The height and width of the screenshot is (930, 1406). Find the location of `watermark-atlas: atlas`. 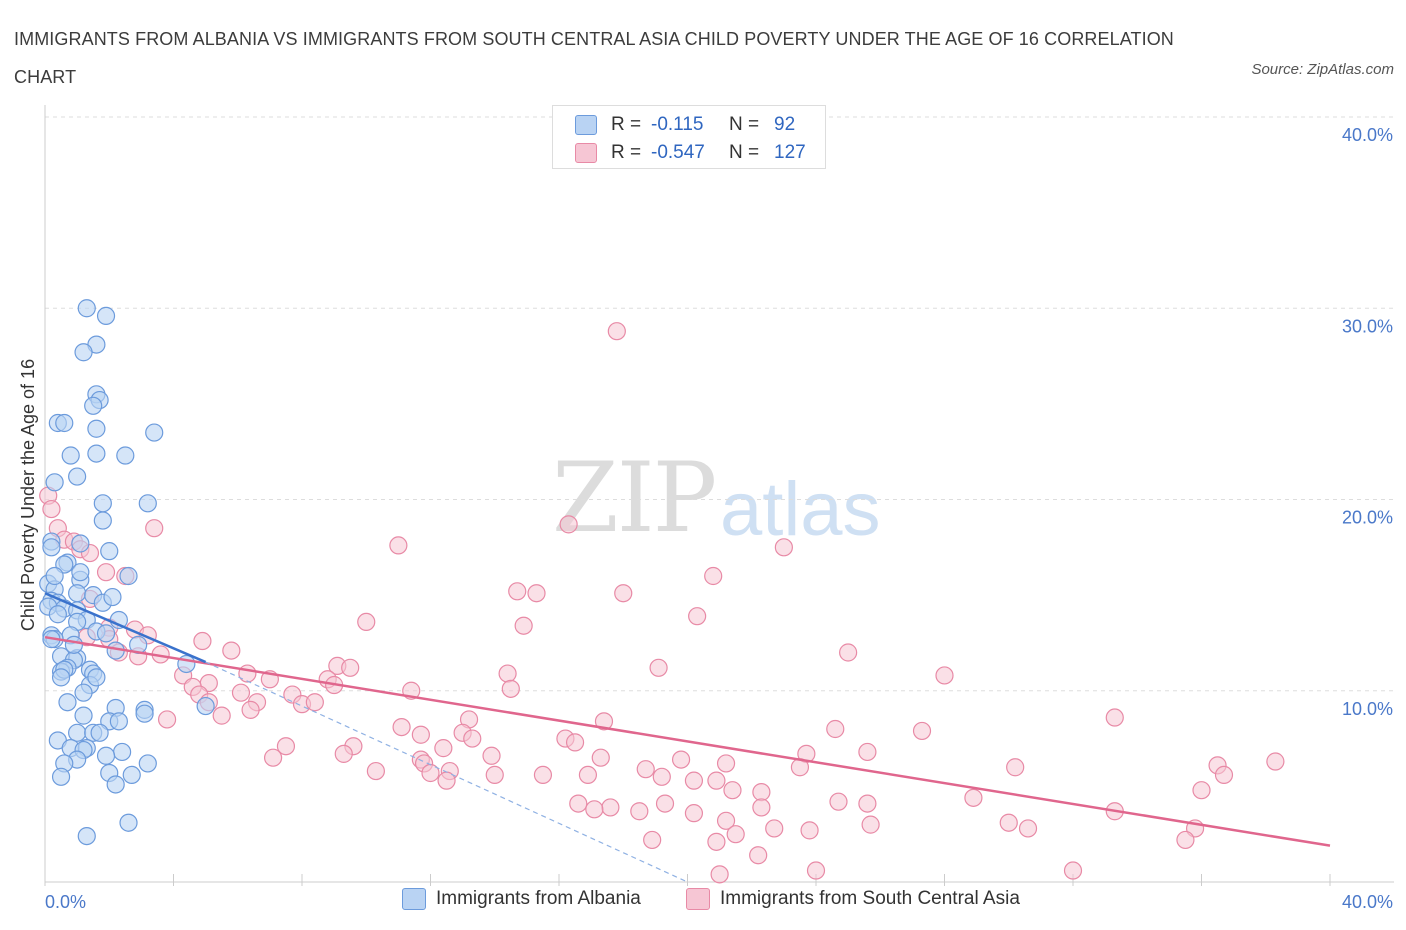

watermark-atlas: atlas is located at coordinates (800, 509).